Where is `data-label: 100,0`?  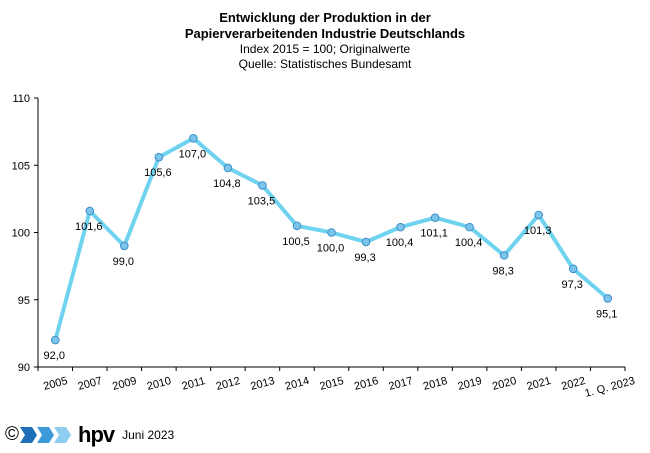
data-label: 100,0 is located at coordinates (331, 249).